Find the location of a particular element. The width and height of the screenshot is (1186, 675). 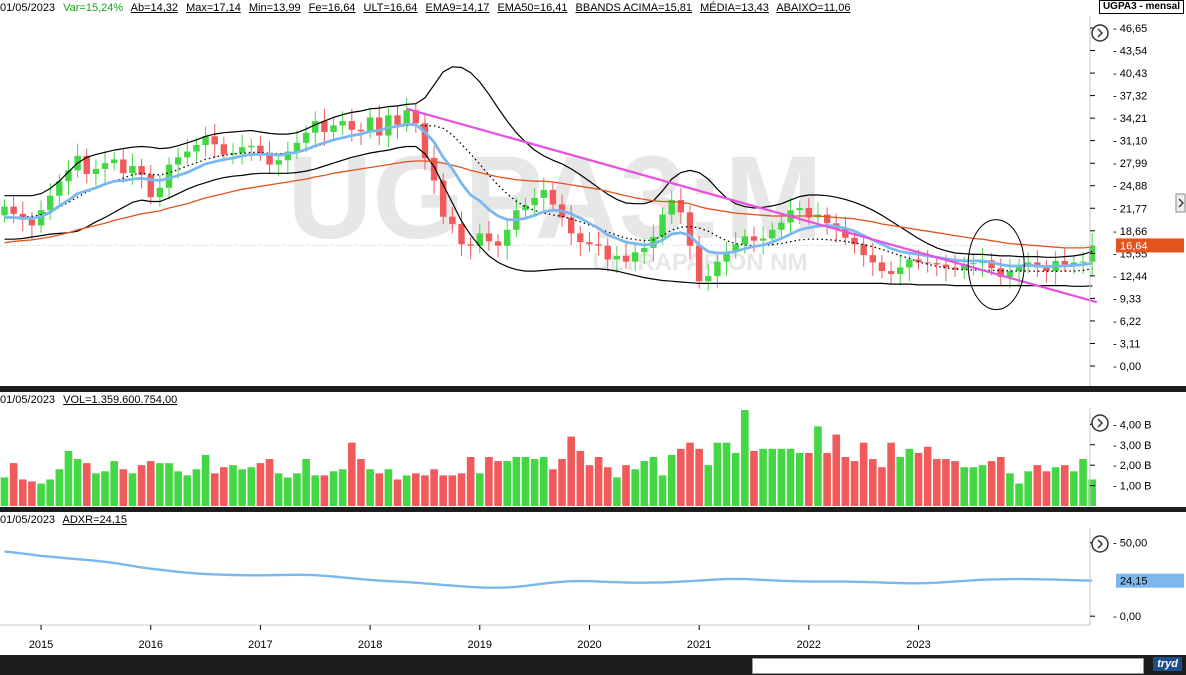

collapse-button is located at coordinates (1100, 423).